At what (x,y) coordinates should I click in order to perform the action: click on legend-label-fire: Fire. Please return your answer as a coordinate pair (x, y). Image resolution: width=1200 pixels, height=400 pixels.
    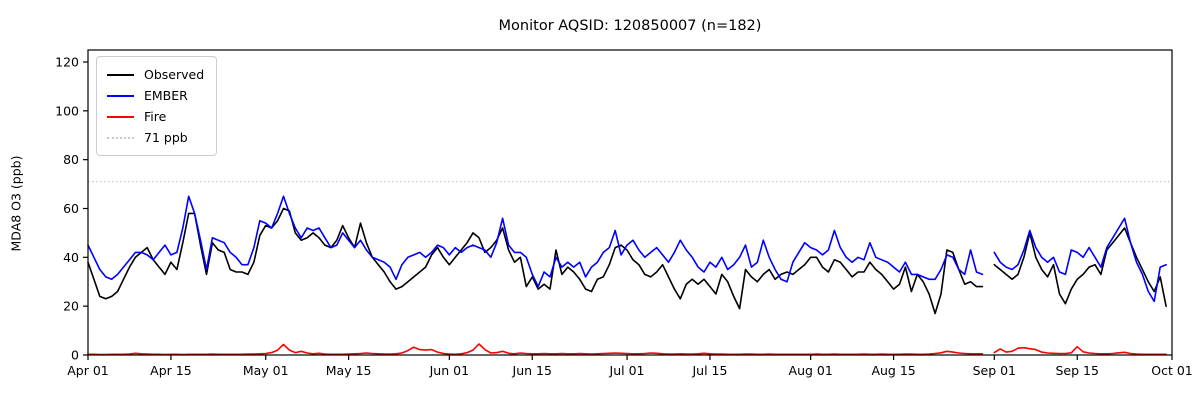
    Looking at the image, I should click on (155, 116).